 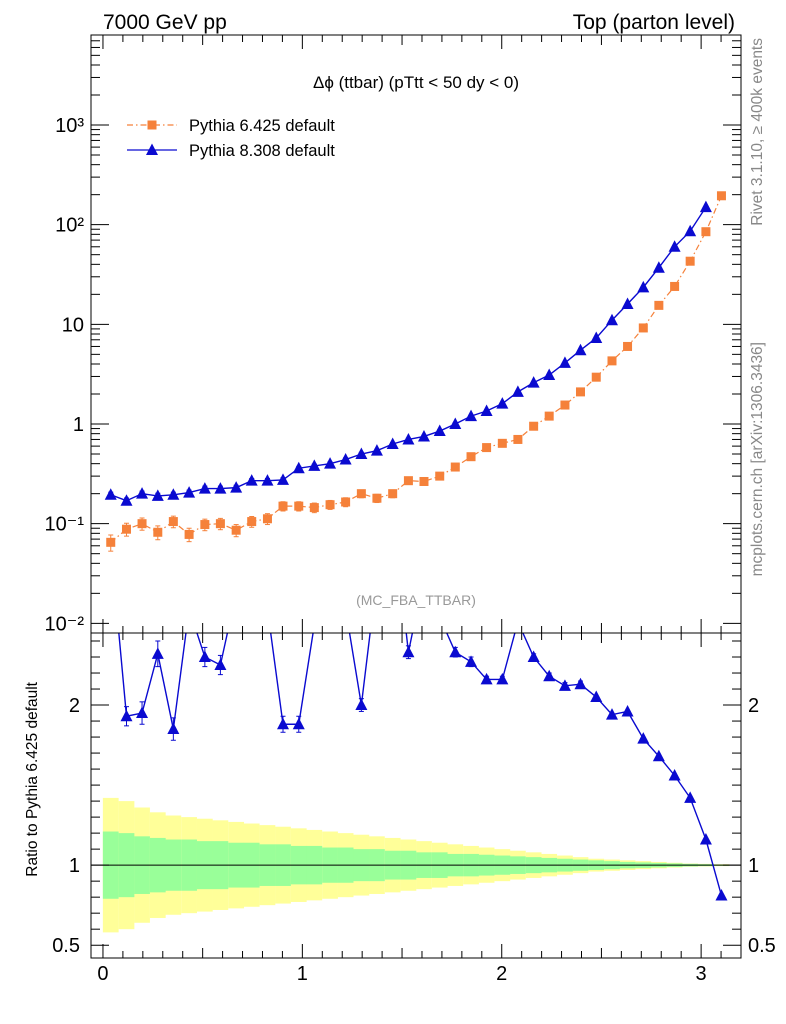 I want to click on x-tick-label: 3, so click(x=701, y=974).